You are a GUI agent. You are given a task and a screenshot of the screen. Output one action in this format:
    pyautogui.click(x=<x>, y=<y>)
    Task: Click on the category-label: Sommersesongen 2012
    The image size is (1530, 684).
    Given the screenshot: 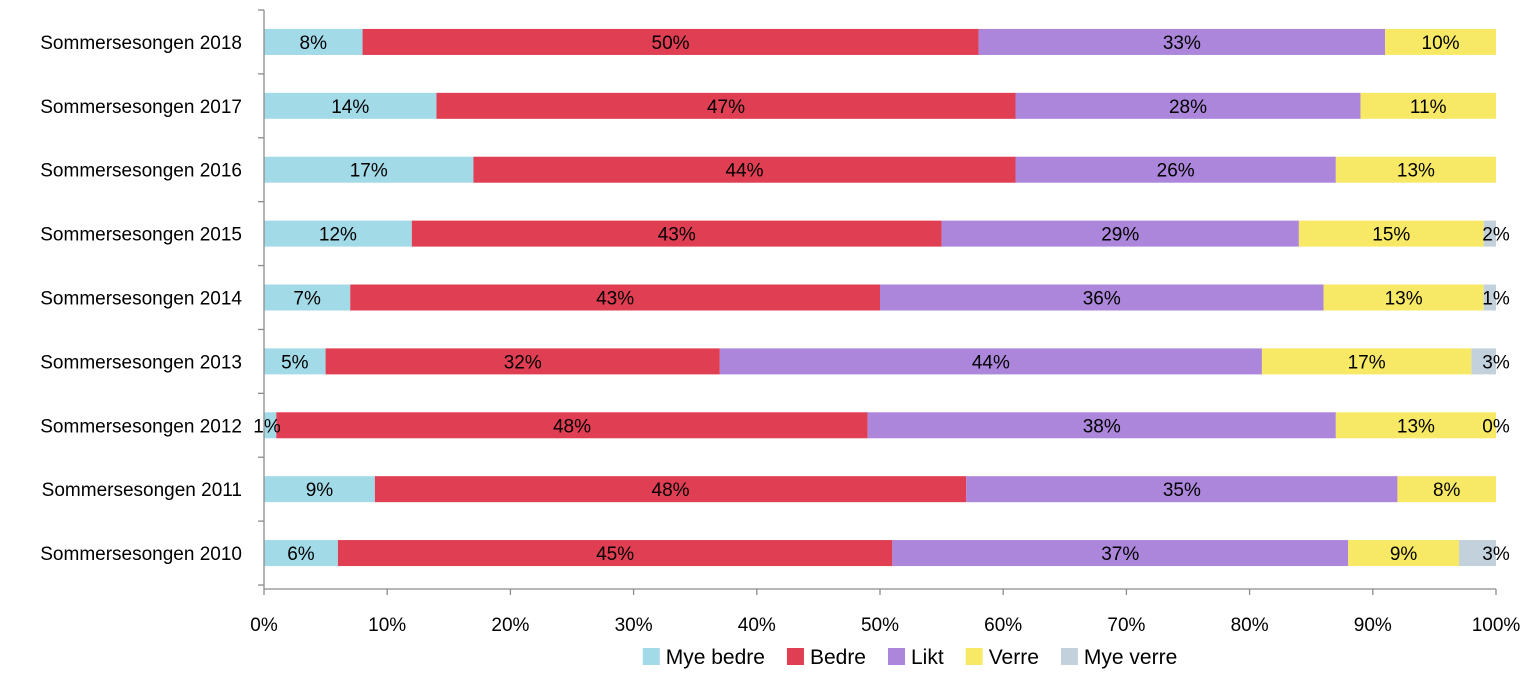 What is the action you would take?
    pyautogui.click(x=141, y=426)
    